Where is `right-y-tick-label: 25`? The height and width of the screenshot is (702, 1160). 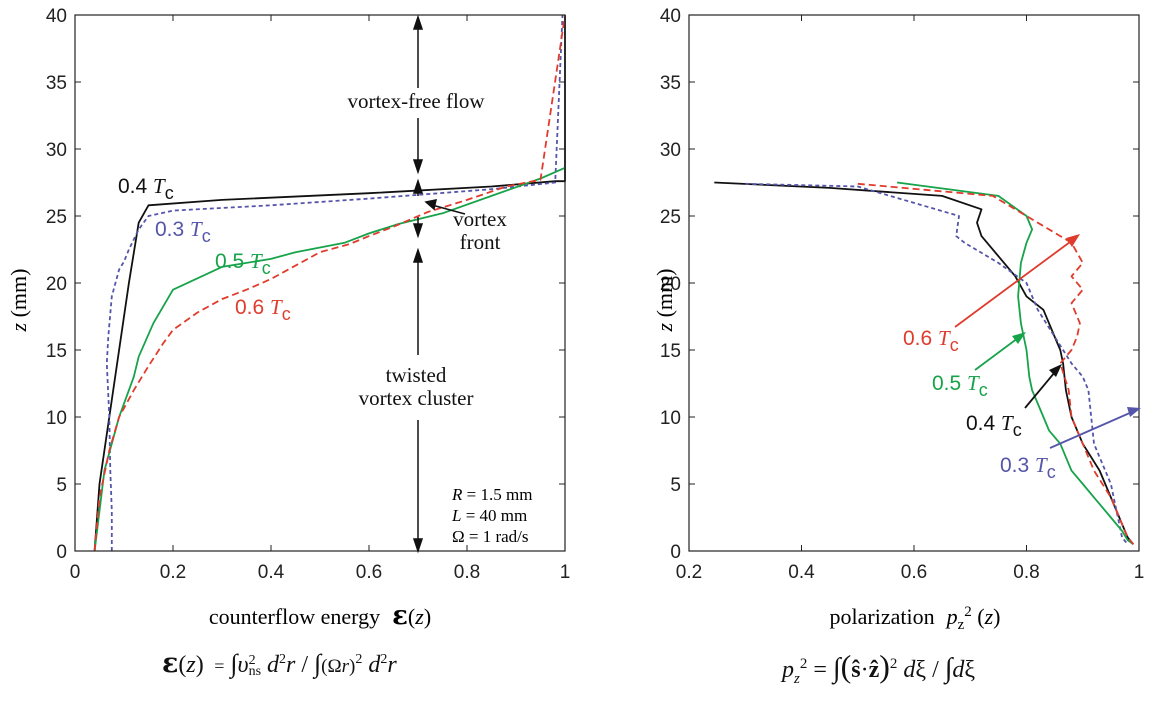 right-y-tick-label: 25 is located at coordinates (670, 217).